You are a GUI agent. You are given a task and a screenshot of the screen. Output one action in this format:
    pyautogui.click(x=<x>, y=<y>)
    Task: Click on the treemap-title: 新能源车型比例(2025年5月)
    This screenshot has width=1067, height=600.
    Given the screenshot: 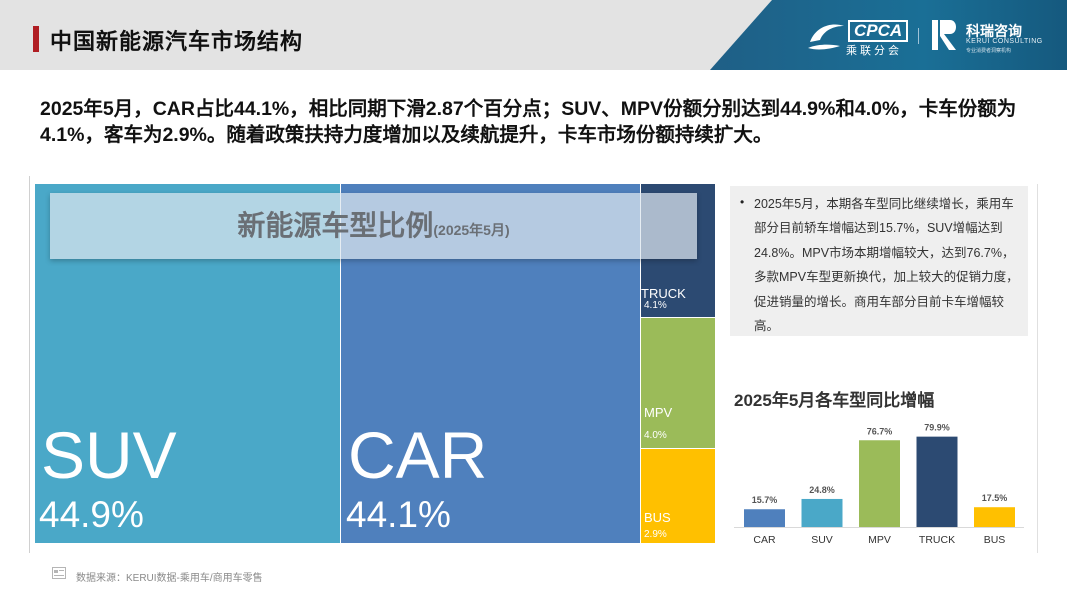 What is the action you would take?
    pyautogui.click(x=373, y=226)
    